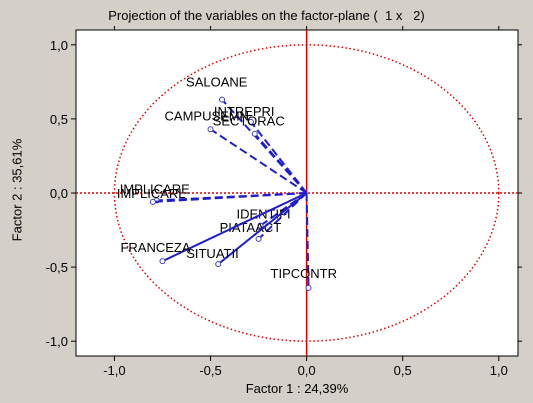 Image resolution: width=533 pixels, height=403 pixels. What do you see at coordinates (155, 247) in the screenshot?
I see `label-franceza: FRANCEZA` at bounding box center [155, 247].